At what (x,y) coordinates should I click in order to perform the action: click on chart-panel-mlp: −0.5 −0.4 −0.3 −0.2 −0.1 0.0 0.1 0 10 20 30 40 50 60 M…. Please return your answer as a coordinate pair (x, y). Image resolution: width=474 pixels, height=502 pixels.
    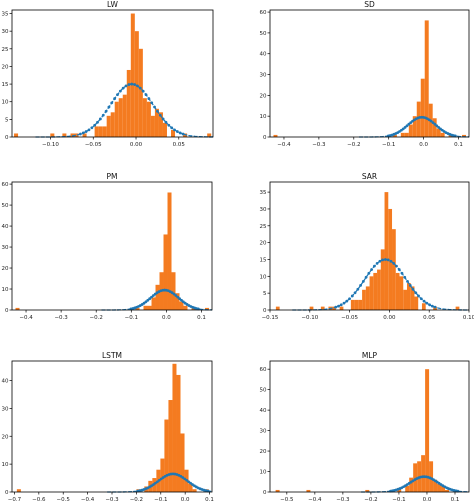
    Looking at the image, I should click on (365, 426).